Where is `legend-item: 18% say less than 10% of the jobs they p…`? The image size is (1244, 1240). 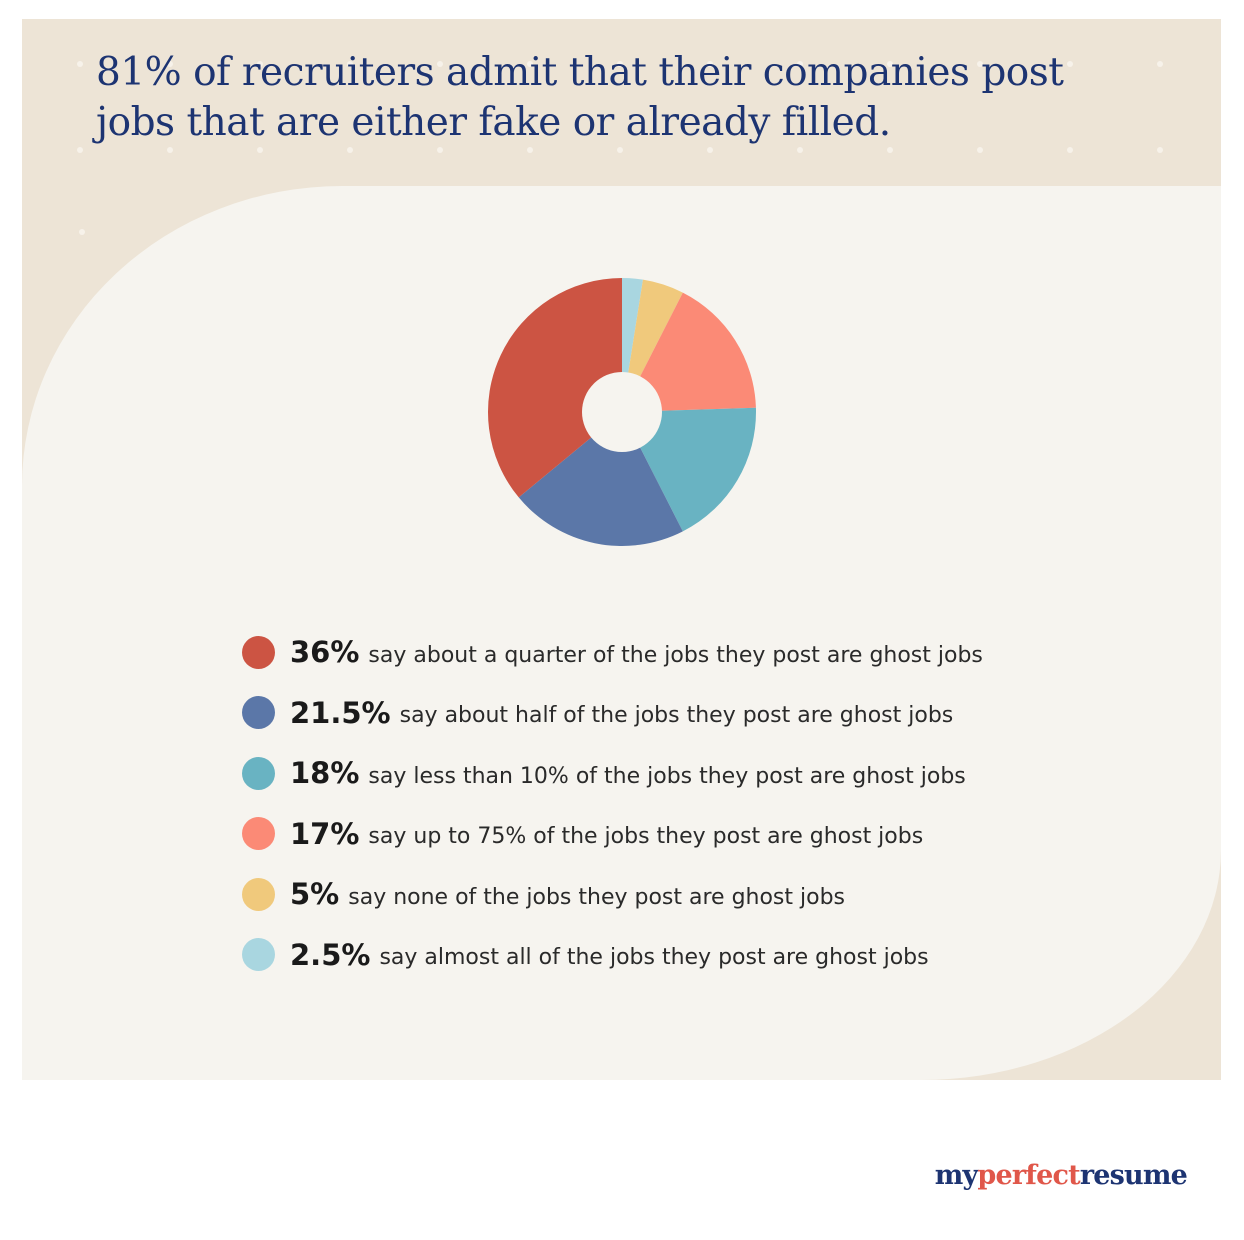
legend-item: 18% say less than 10% of the jobs they p… is located at coordinates (692, 773).